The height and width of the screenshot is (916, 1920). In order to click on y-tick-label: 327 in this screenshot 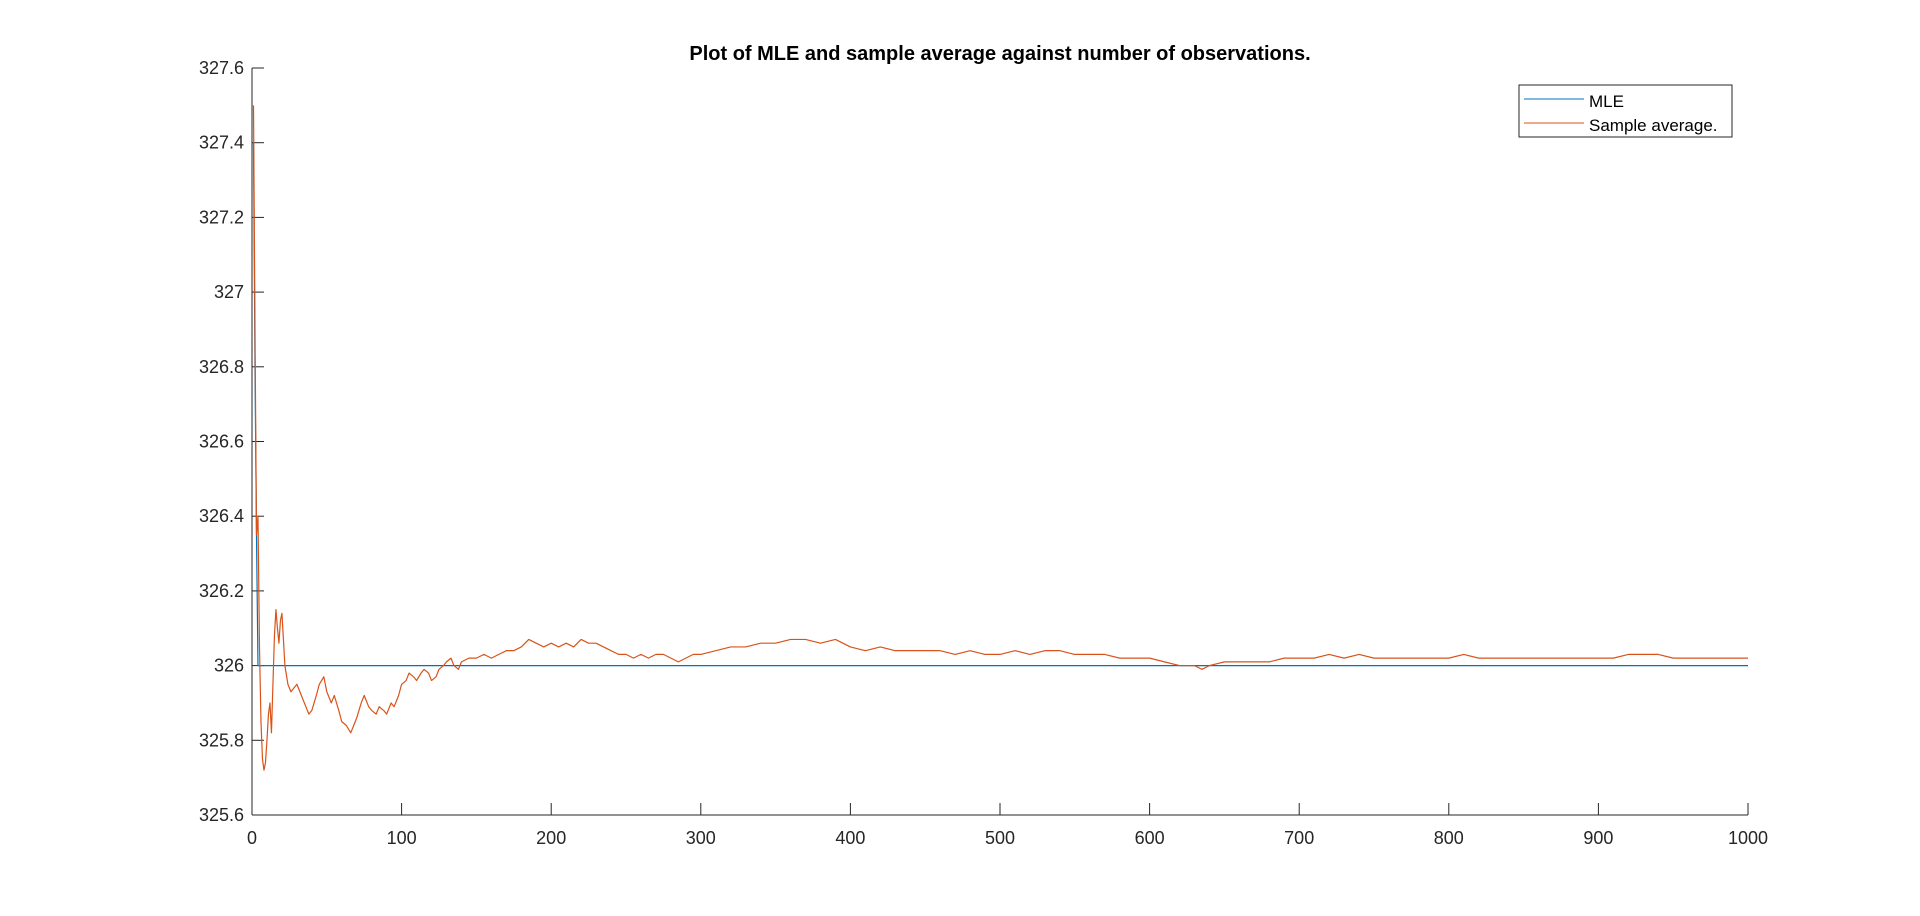, I will do `click(229, 292)`.